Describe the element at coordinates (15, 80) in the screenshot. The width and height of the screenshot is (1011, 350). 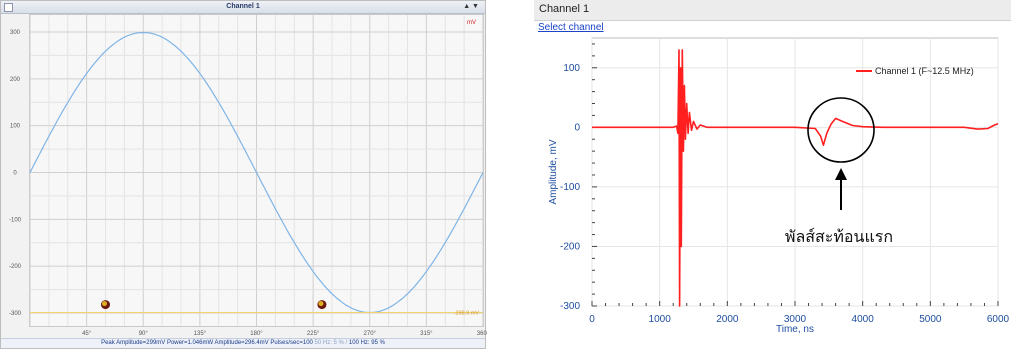
I see `y-tick-label: 200` at that location.